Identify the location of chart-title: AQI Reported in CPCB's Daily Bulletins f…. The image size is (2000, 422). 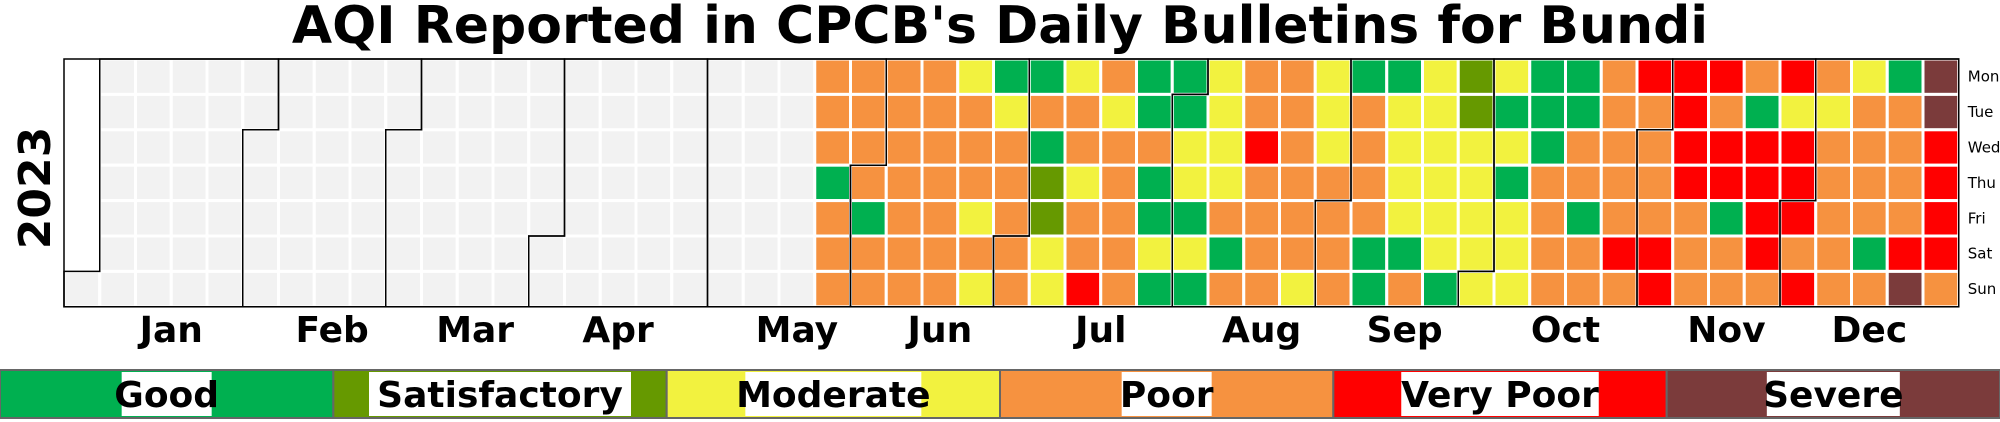
(1000, 28).